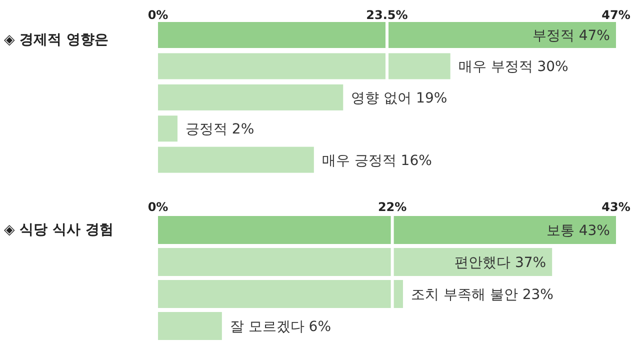 This screenshot has height=354, width=636. I want to click on category-label: 부정적 47%, so click(571, 36).